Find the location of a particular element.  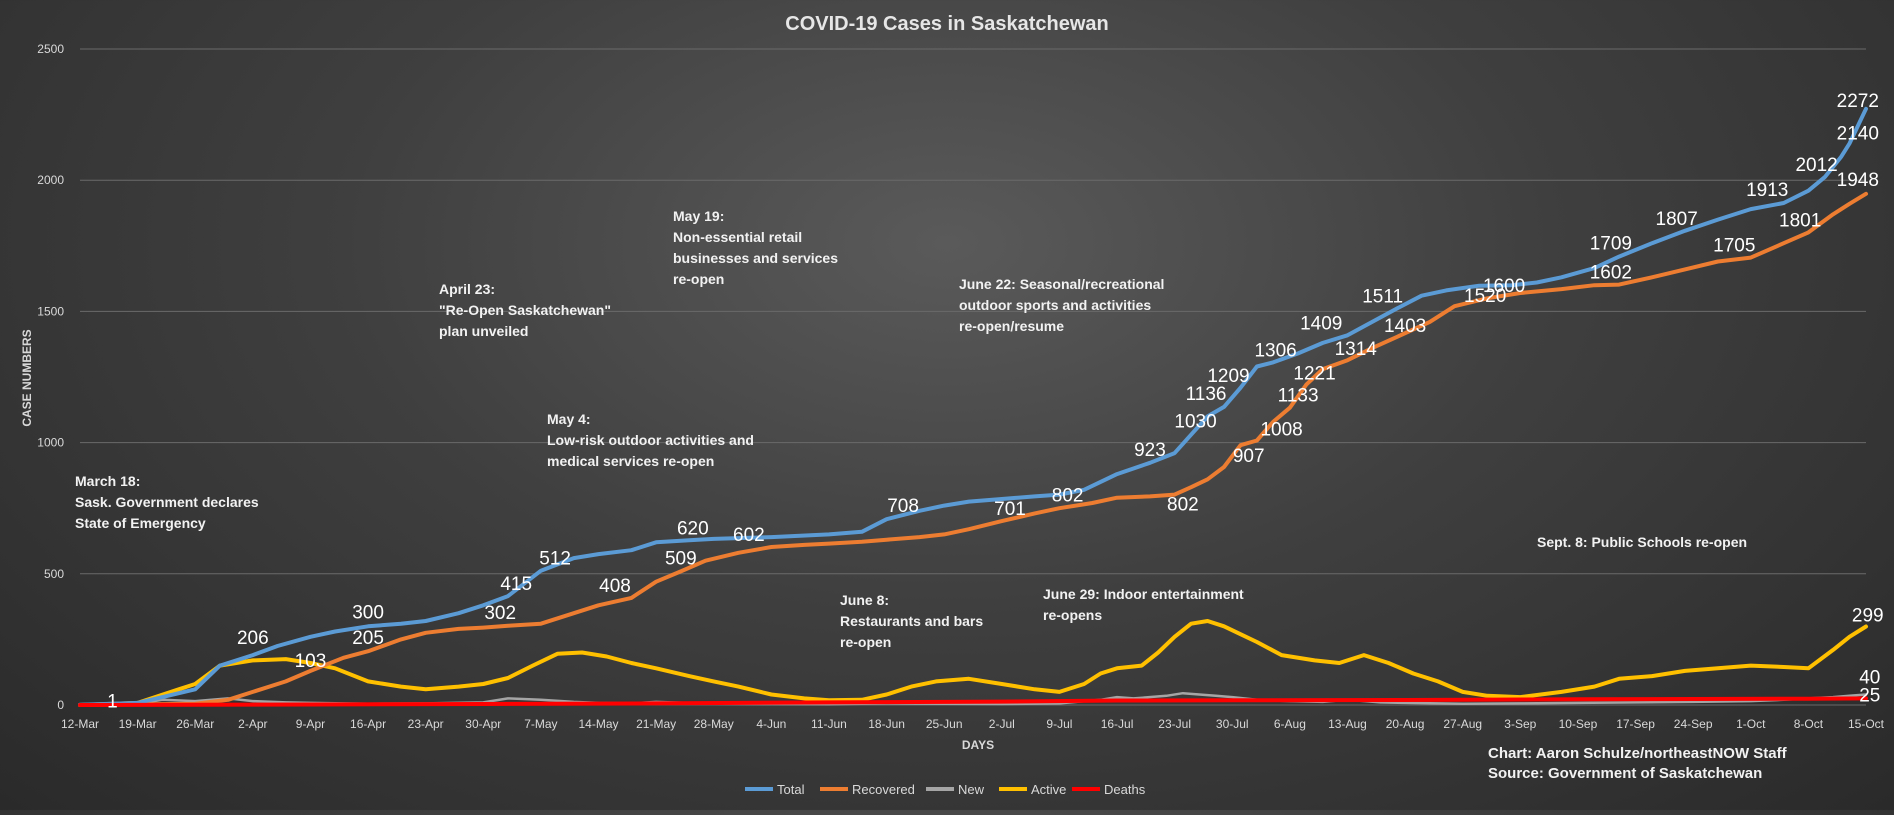

annotation-line: businesses and services is located at coordinates (755, 258).